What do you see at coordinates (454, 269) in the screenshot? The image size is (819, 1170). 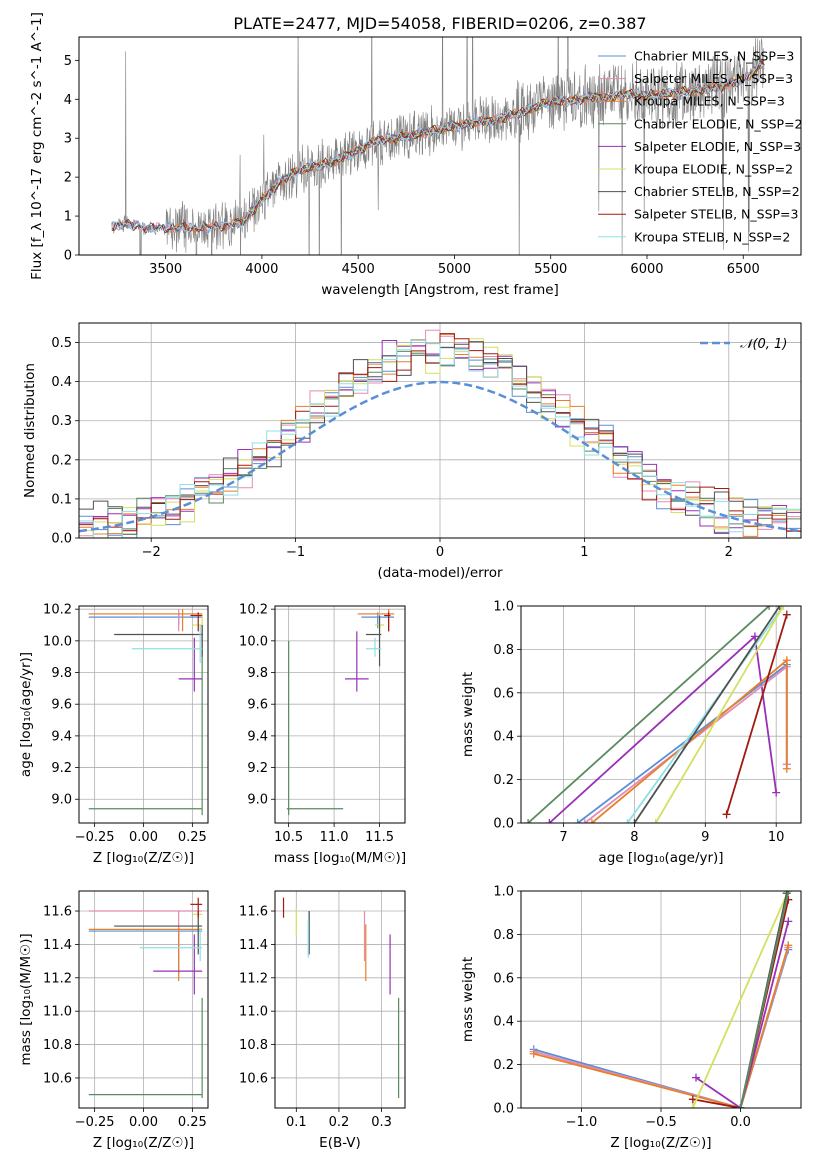 I see `x-tick-label: 5000` at bounding box center [454, 269].